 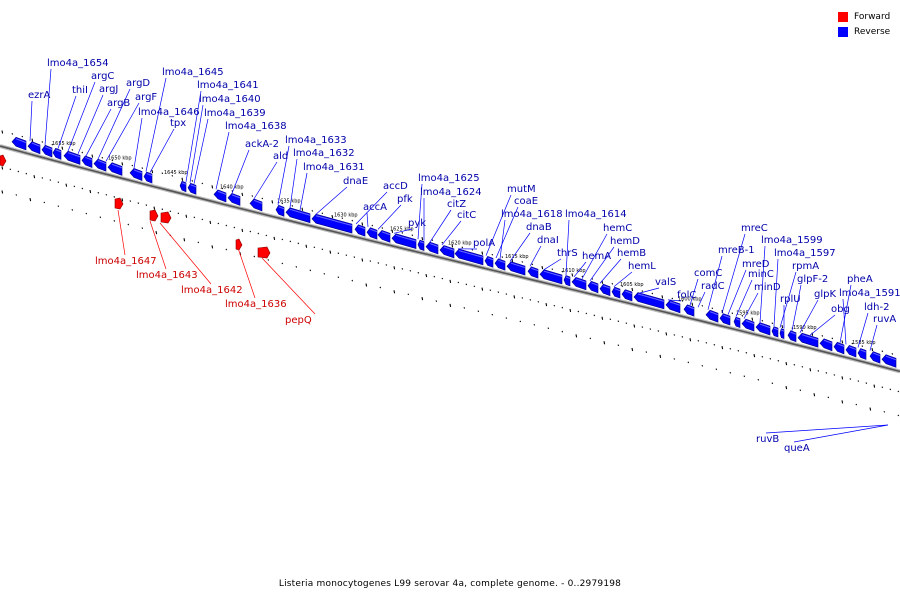 What do you see at coordinates (447, 252) in the screenshot?
I see `reverse-gene` at bounding box center [447, 252].